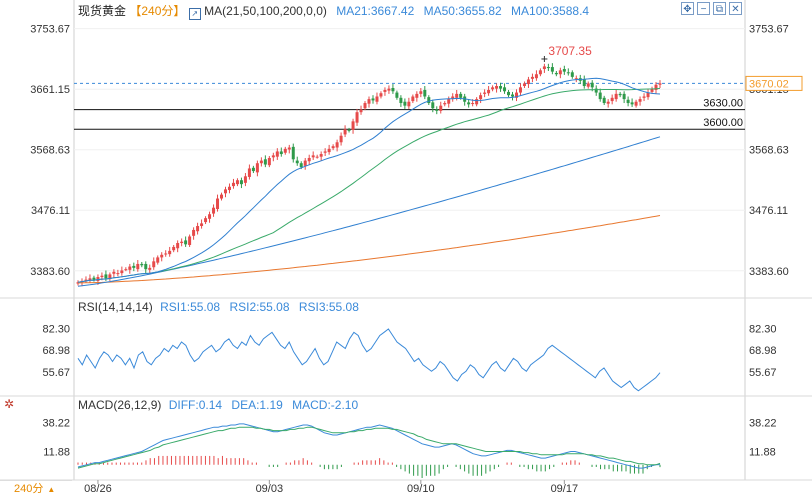 The image size is (812, 498). I want to click on macd-tick-right: 11.88, so click(762, 453).